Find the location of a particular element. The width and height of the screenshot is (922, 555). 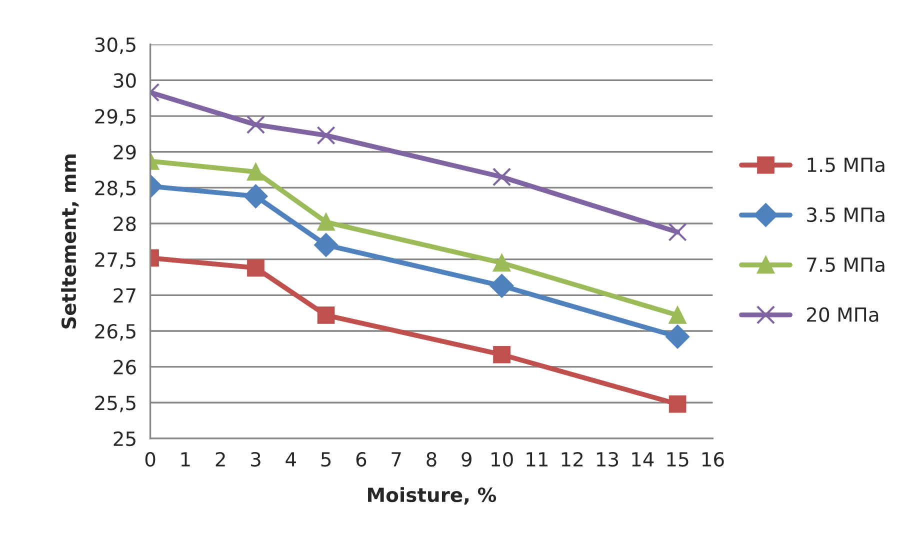

x-tick-label: 2 is located at coordinates (220, 459).